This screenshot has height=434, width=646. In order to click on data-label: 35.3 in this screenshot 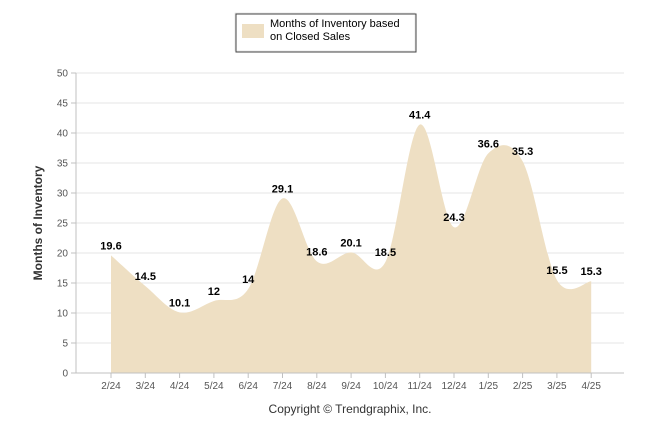, I will do `click(522, 152)`.